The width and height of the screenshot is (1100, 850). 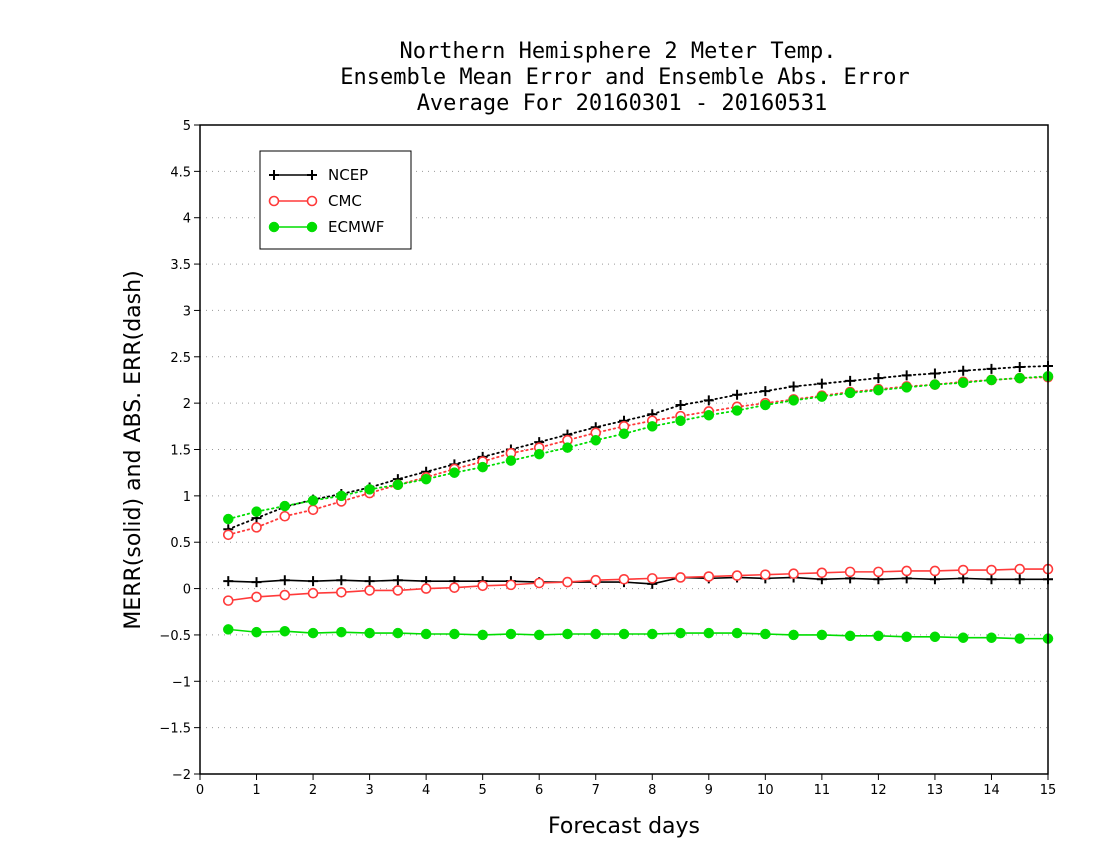 I want to click on y-tick-label: 4, so click(x=187, y=219).